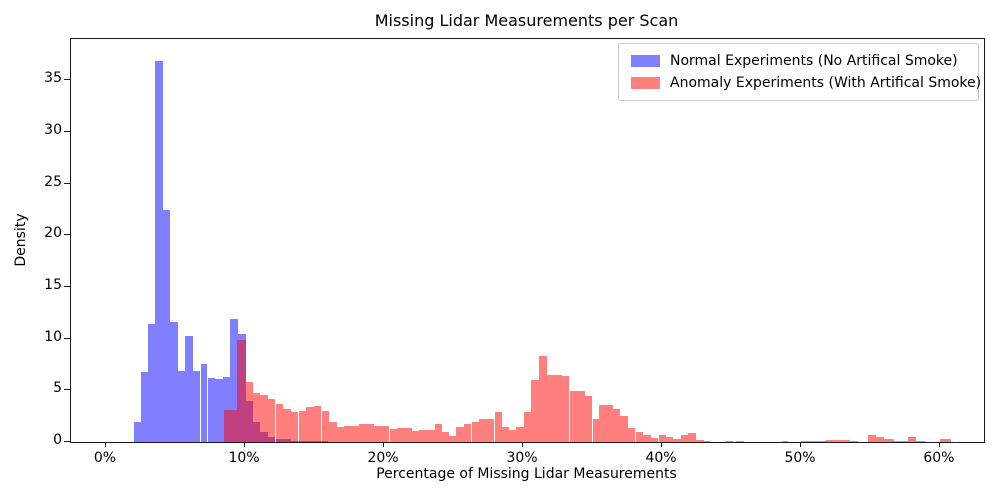 This screenshot has width=1000, height=500. I want to click on y-tick-label: 0, so click(57, 440).